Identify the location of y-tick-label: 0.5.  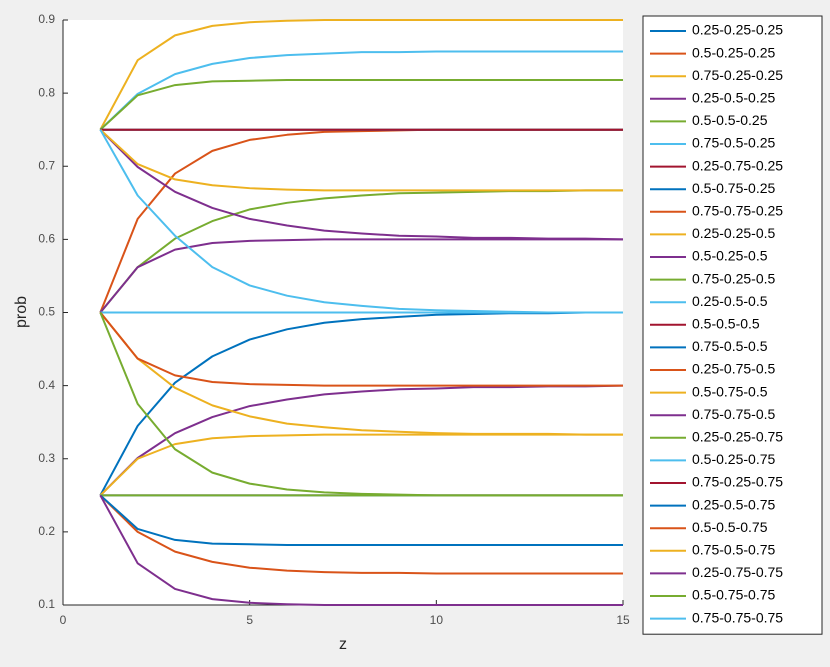
(46, 312).